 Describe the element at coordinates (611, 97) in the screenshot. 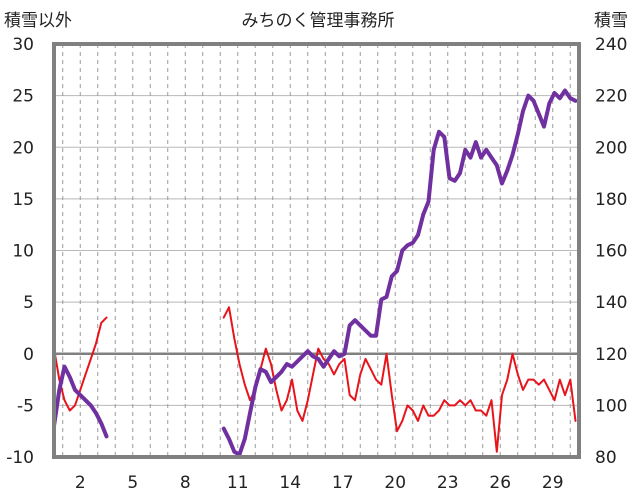

I see `y-right-tick-label: 220` at that location.